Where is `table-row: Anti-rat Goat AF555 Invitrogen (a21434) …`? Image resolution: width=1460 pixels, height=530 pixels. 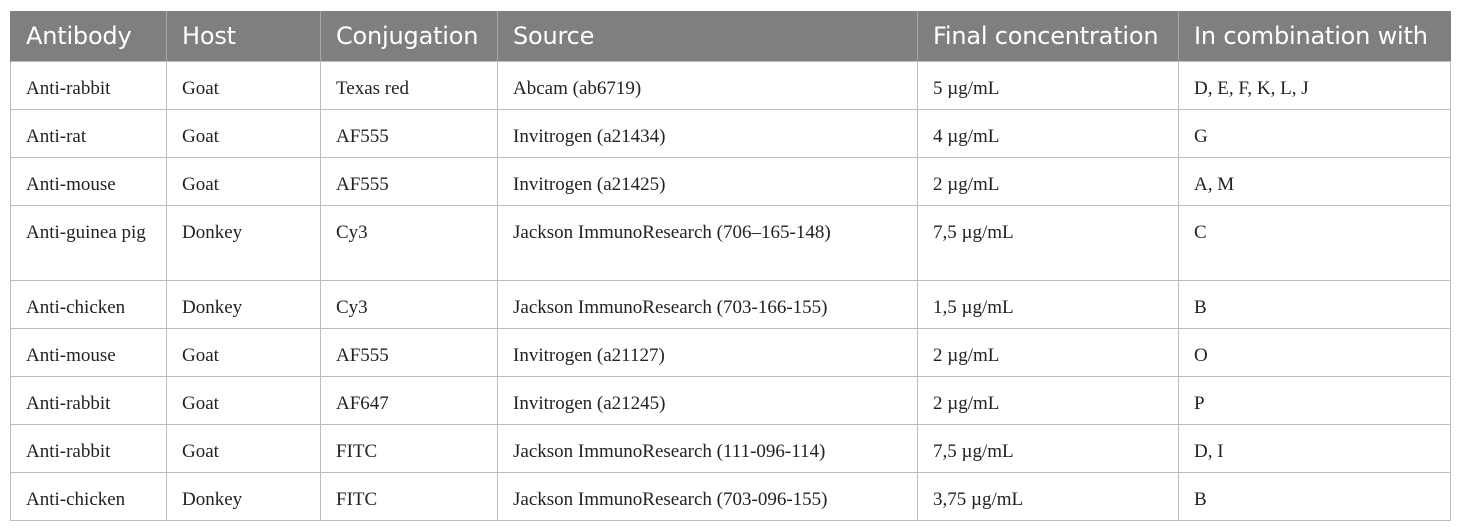 table-row: Anti-rat Goat AF555 Invitrogen (a21434) … is located at coordinates (730, 133).